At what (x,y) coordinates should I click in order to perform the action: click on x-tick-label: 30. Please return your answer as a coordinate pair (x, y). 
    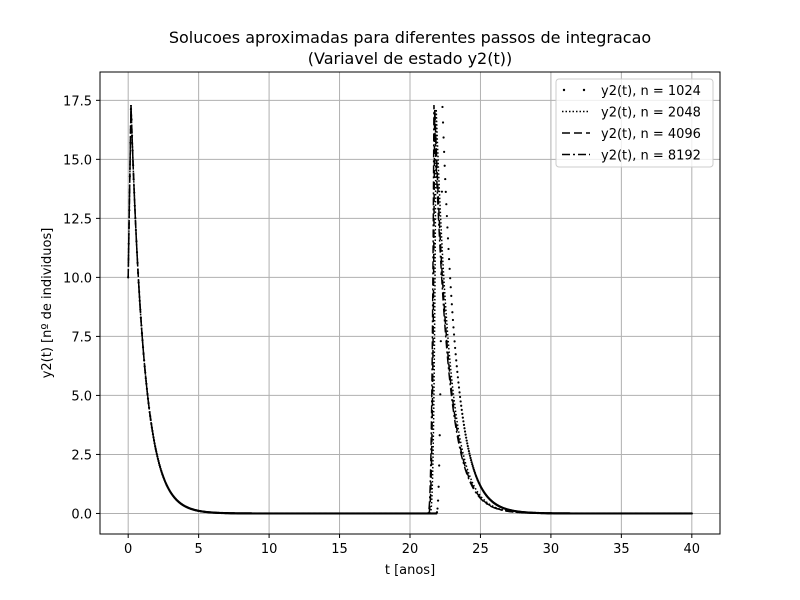
    Looking at the image, I should click on (551, 549).